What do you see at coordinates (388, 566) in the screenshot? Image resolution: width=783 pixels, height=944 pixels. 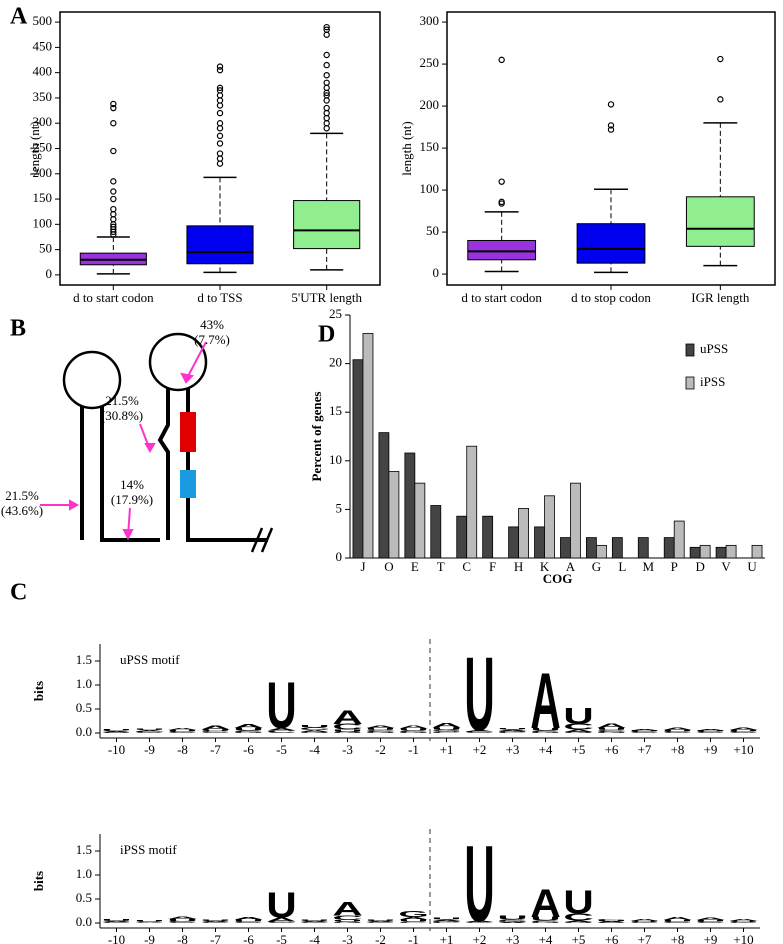 I see `x-tick-label: O` at bounding box center [388, 566].